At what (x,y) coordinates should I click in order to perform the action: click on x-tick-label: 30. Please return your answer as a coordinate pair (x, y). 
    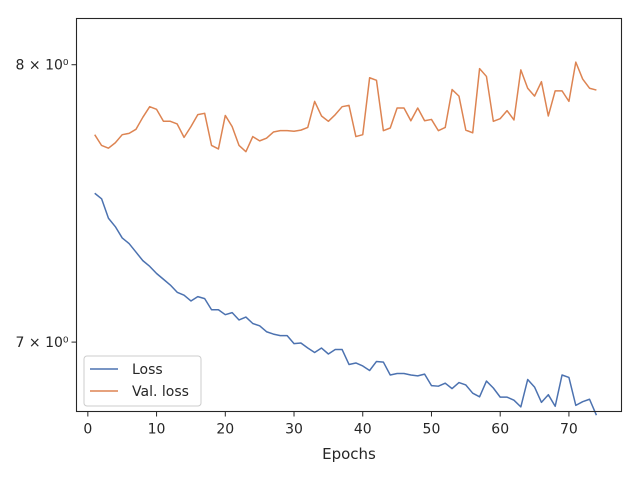
    Looking at the image, I should click on (294, 430).